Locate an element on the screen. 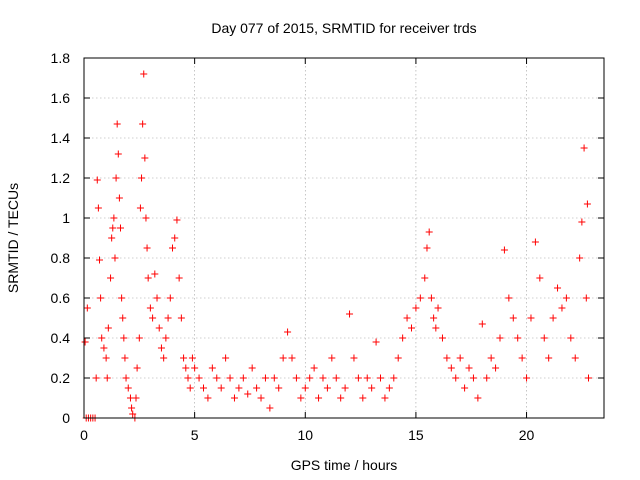 The height and width of the screenshot is (480, 640). y-tick-label: 0.4 is located at coordinates (61, 338).